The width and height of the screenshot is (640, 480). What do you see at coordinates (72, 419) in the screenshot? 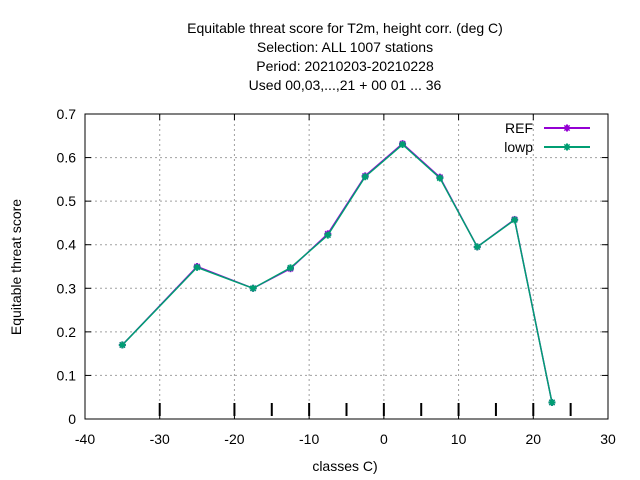
I see `y-tick-label: 0` at bounding box center [72, 419].